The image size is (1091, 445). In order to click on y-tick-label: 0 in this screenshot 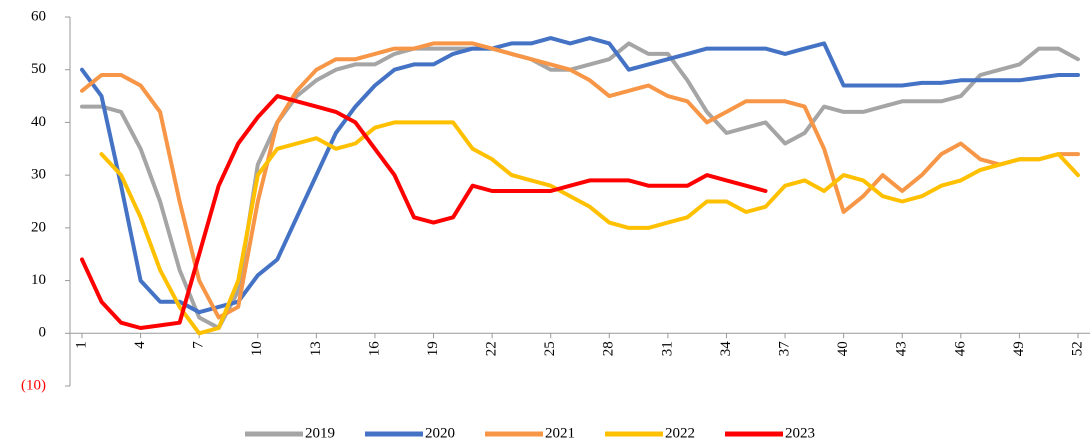, I will do `click(43, 333)`.